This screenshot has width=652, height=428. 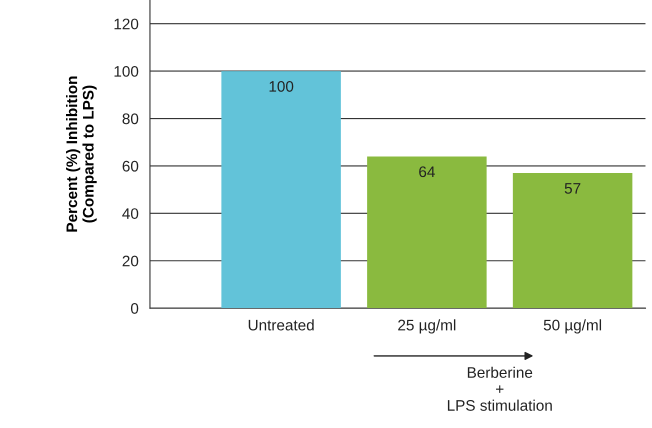 I want to click on data-label: 64, so click(x=427, y=172).